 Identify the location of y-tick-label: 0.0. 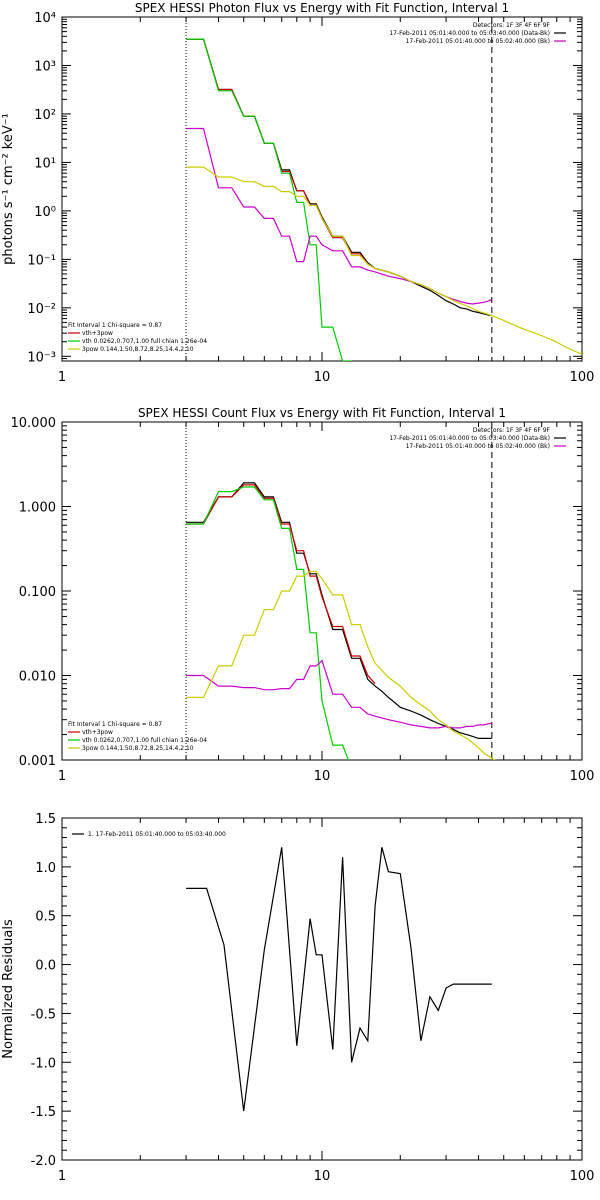
(45, 966).